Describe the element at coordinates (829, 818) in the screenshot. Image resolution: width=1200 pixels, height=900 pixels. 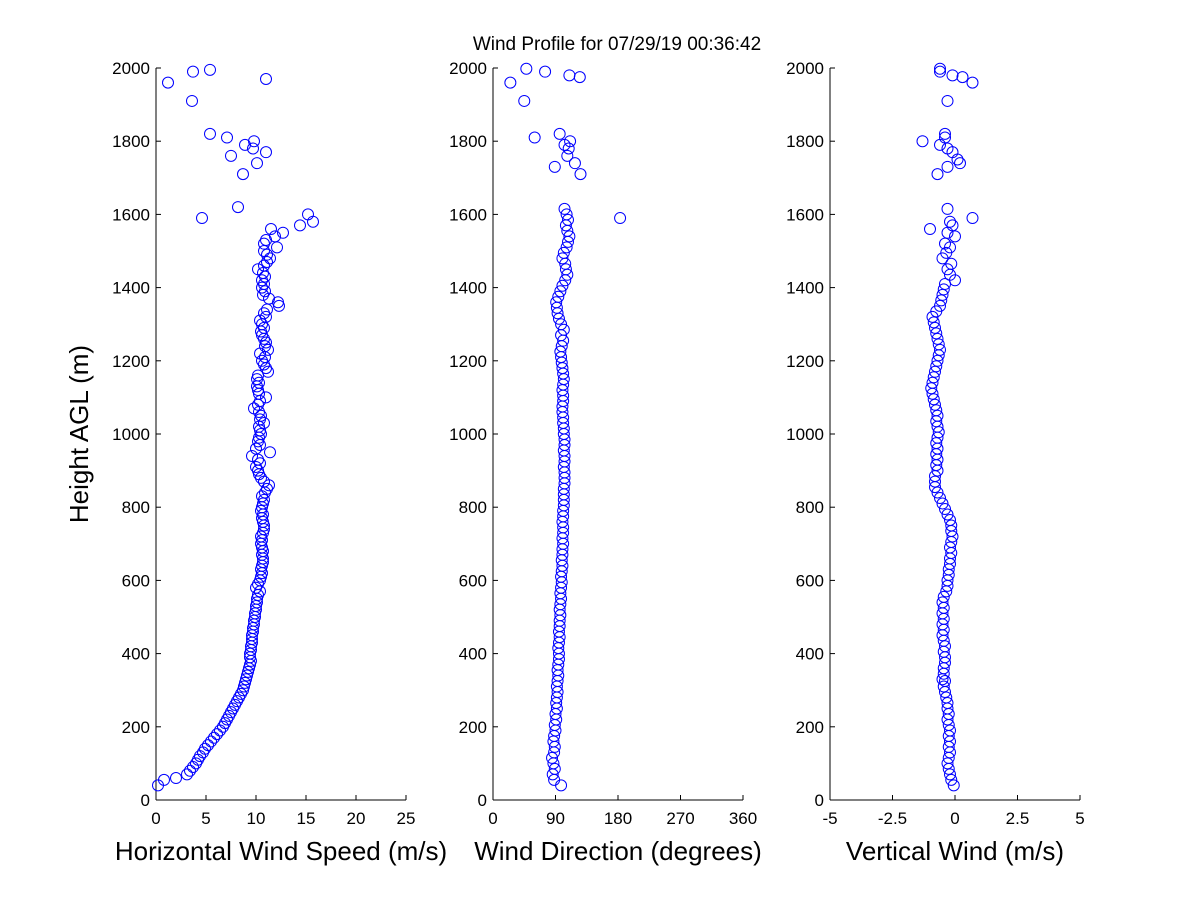
I see `x-tick-label: -5` at that location.